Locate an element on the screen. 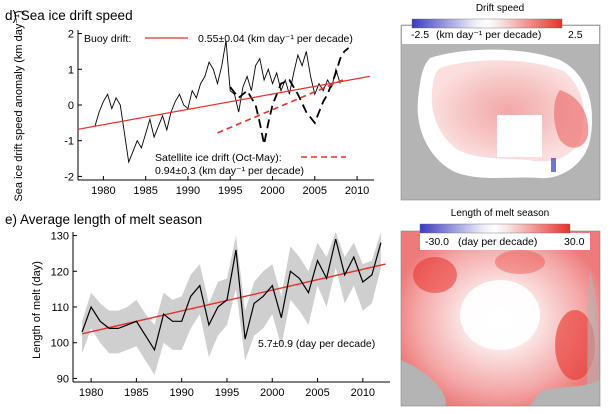 The image size is (610, 414). panel-d-y-tick-label: 1 is located at coordinates (71, 70).